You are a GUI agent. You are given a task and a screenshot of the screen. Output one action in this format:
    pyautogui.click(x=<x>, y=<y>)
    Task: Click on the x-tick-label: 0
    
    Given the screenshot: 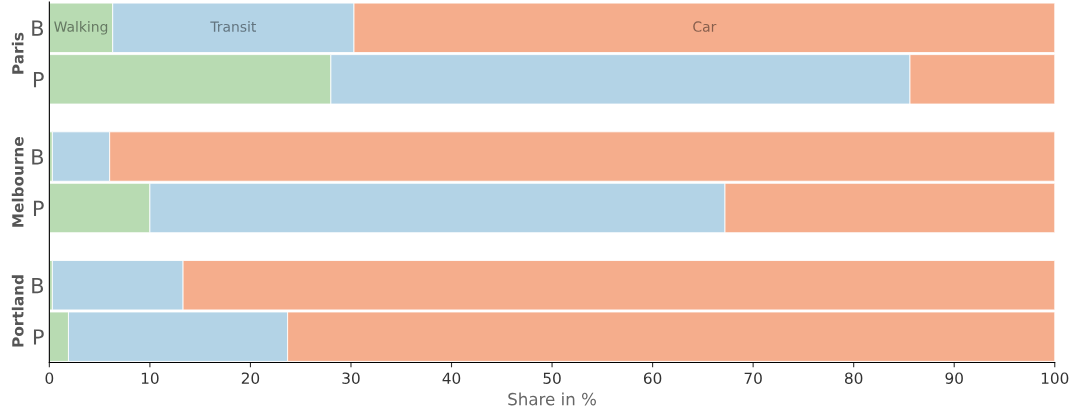 What is the action you would take?
    pyautogui.click(x=49, y=378)
    